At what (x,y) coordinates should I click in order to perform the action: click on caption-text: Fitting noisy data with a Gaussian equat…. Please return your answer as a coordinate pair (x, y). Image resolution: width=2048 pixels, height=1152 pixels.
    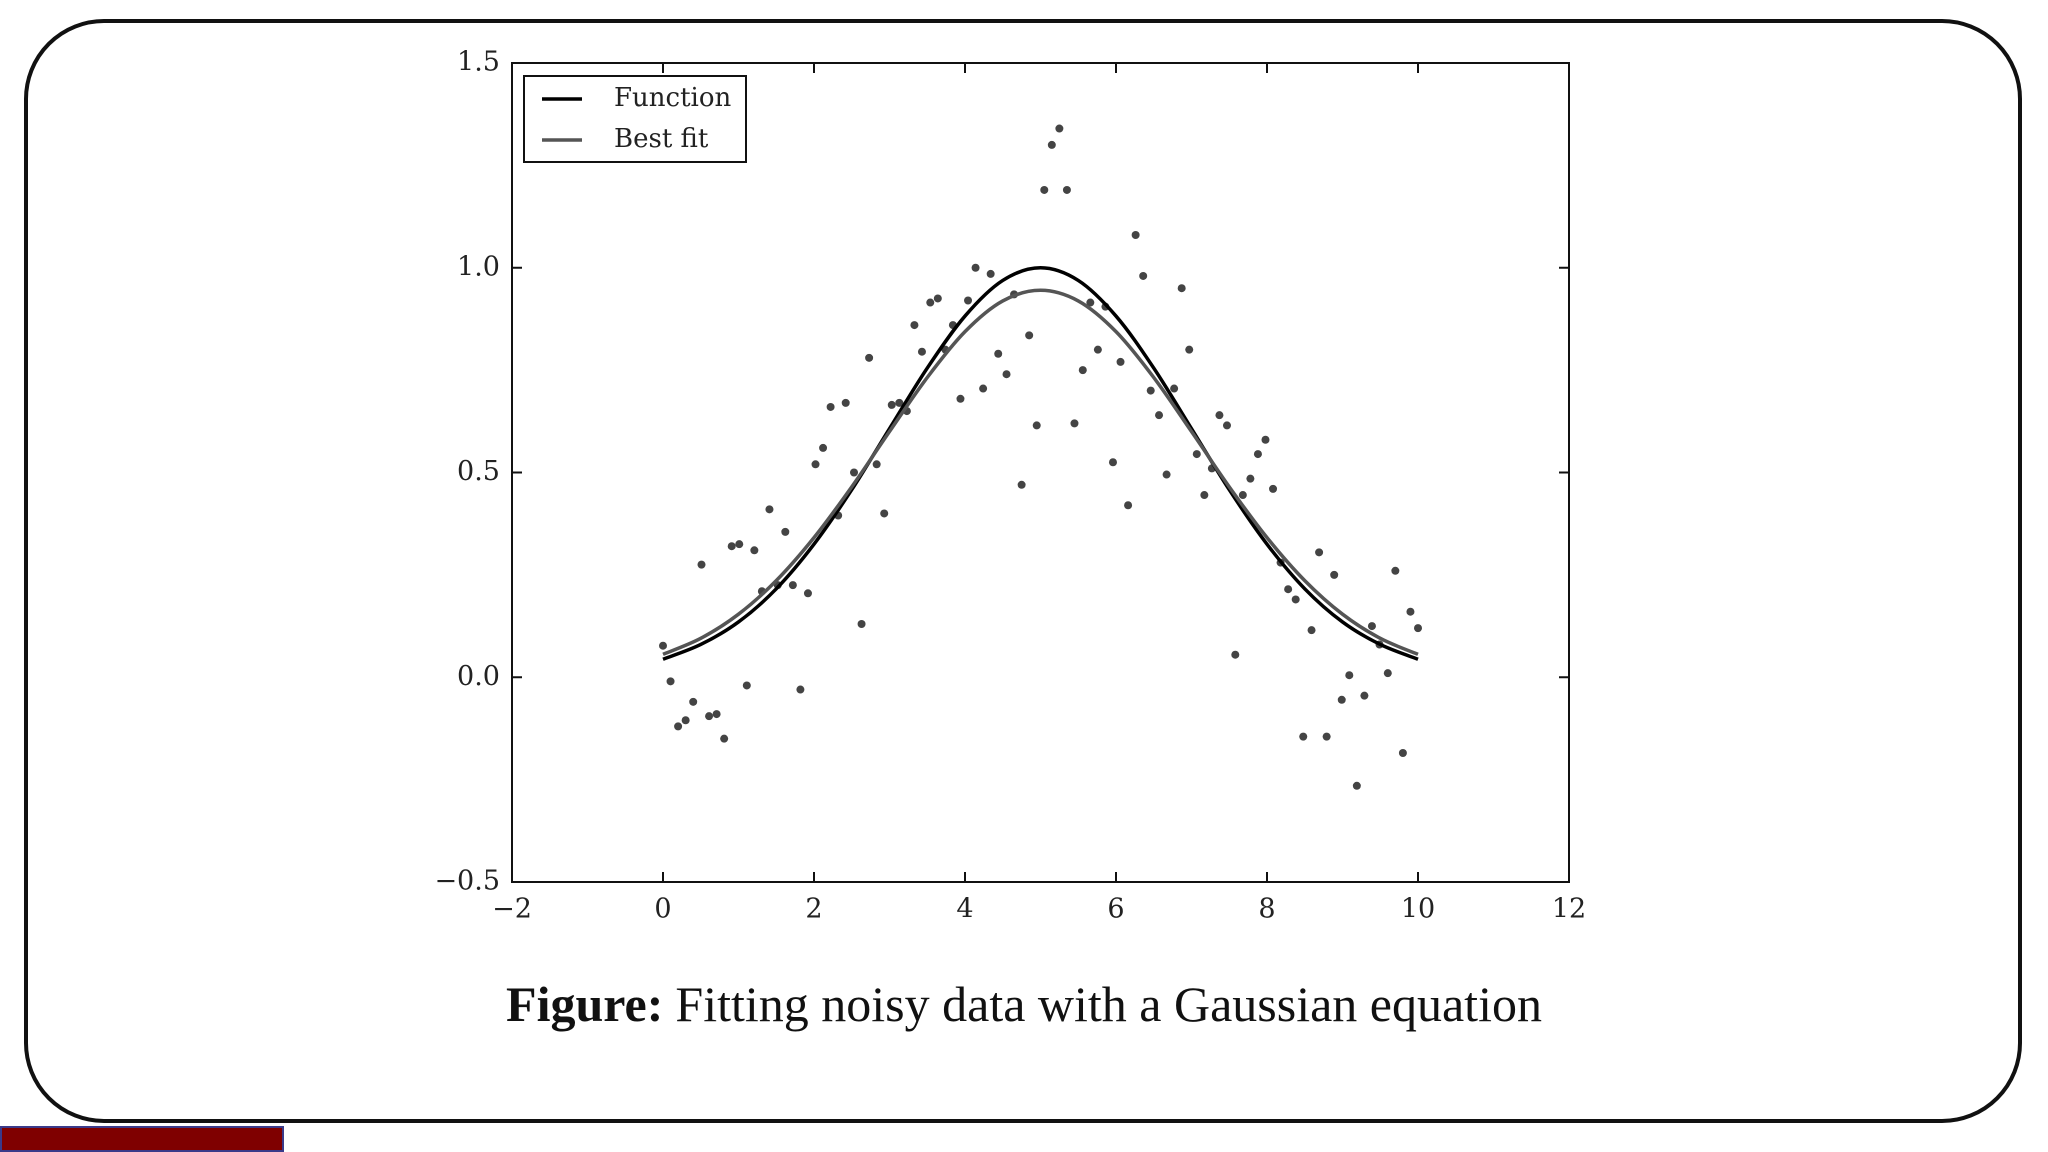
    Looking at the image, I should click on (1108, 1004).